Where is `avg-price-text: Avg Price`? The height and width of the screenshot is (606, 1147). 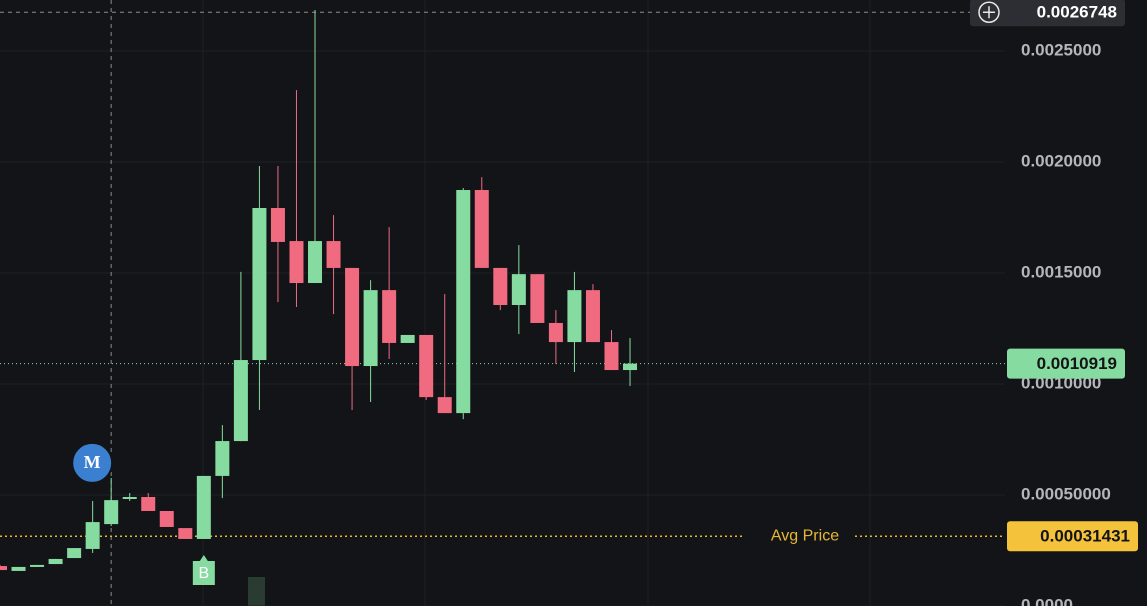
avg-price-text: Avg Price is located at coordinates (805, 535).